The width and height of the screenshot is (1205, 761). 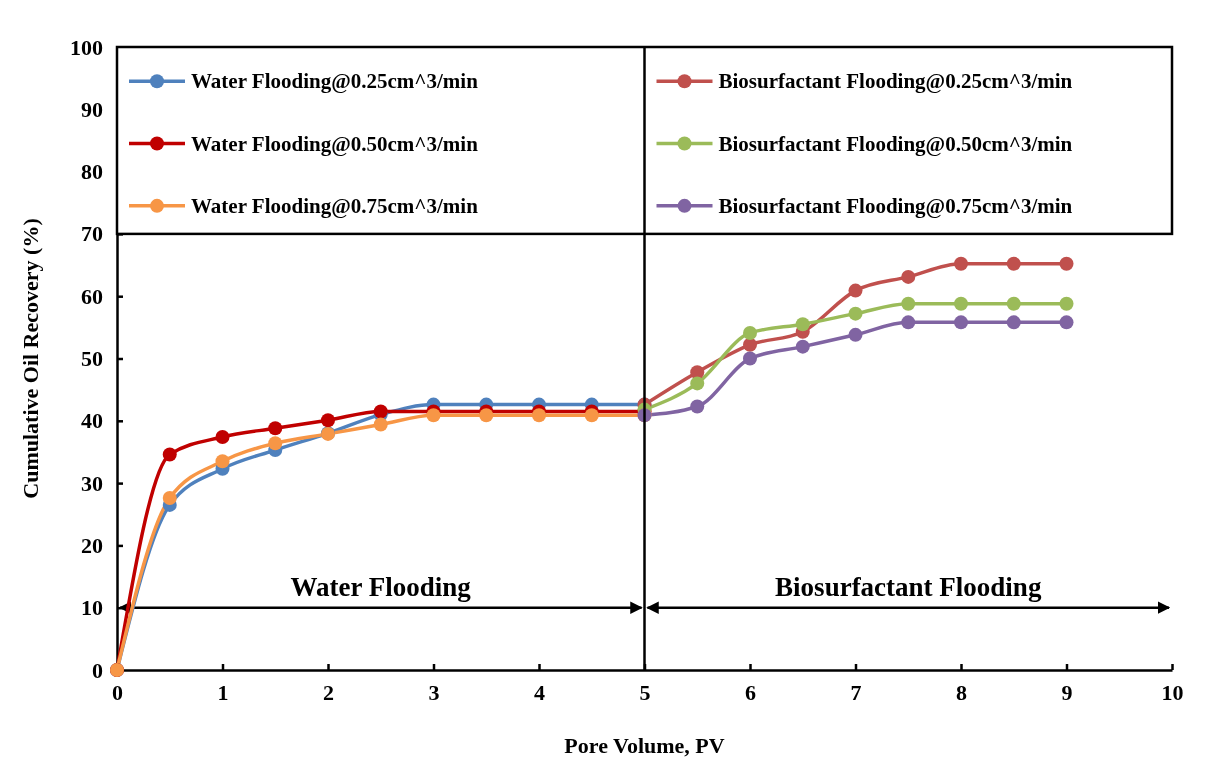 What do you see at coordinates (908, 586) in the screenshot?
I see `annotation: Biosurfactant Flooding` at bounding box center [908, 586].